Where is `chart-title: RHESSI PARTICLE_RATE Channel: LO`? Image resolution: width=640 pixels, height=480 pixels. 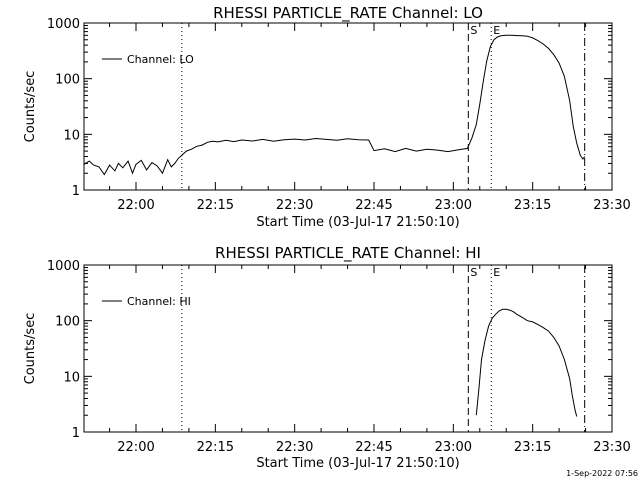
chart-title: RHESSI PARTICLE_RATE Channel: LO is located at coordinates (348, 13).